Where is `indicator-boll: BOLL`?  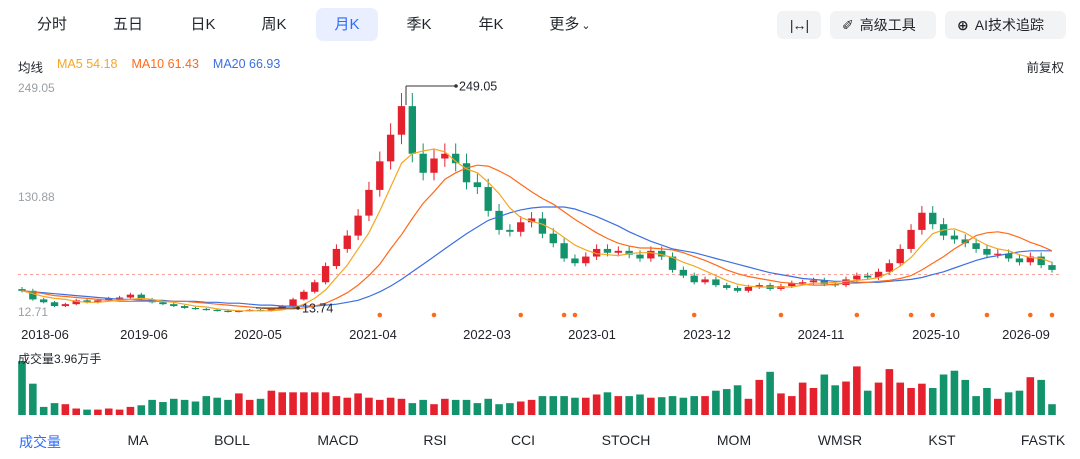
indicator-boll: BOLL is located at coordinates (232, 440).